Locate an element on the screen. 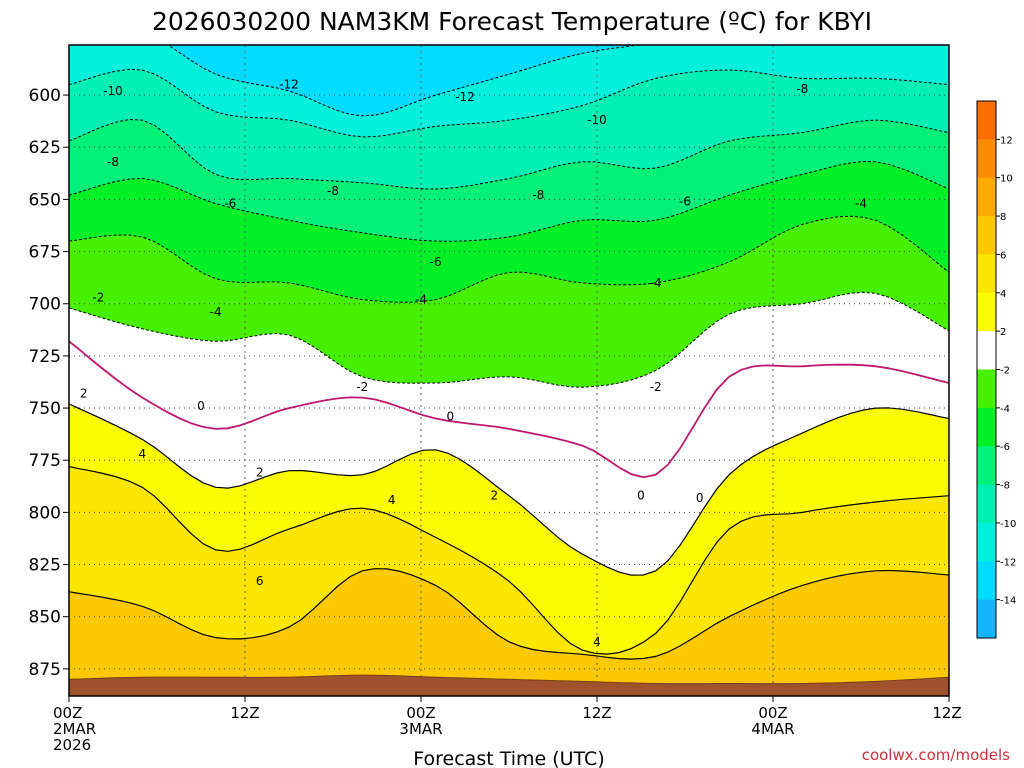 The width and height of the screenshot is (1024, 768). colorbar-label: 12 is located at coordinates (1006, 140).